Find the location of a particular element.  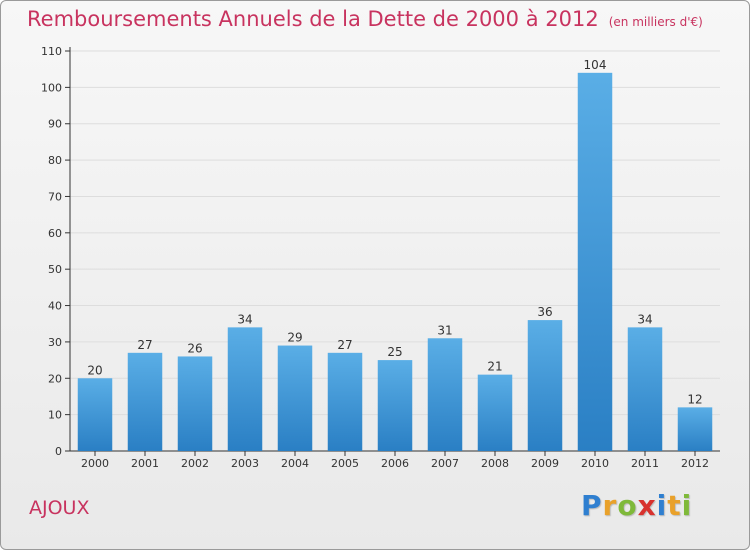

y-tick-label: 70 is located at coordinates (55, 196).